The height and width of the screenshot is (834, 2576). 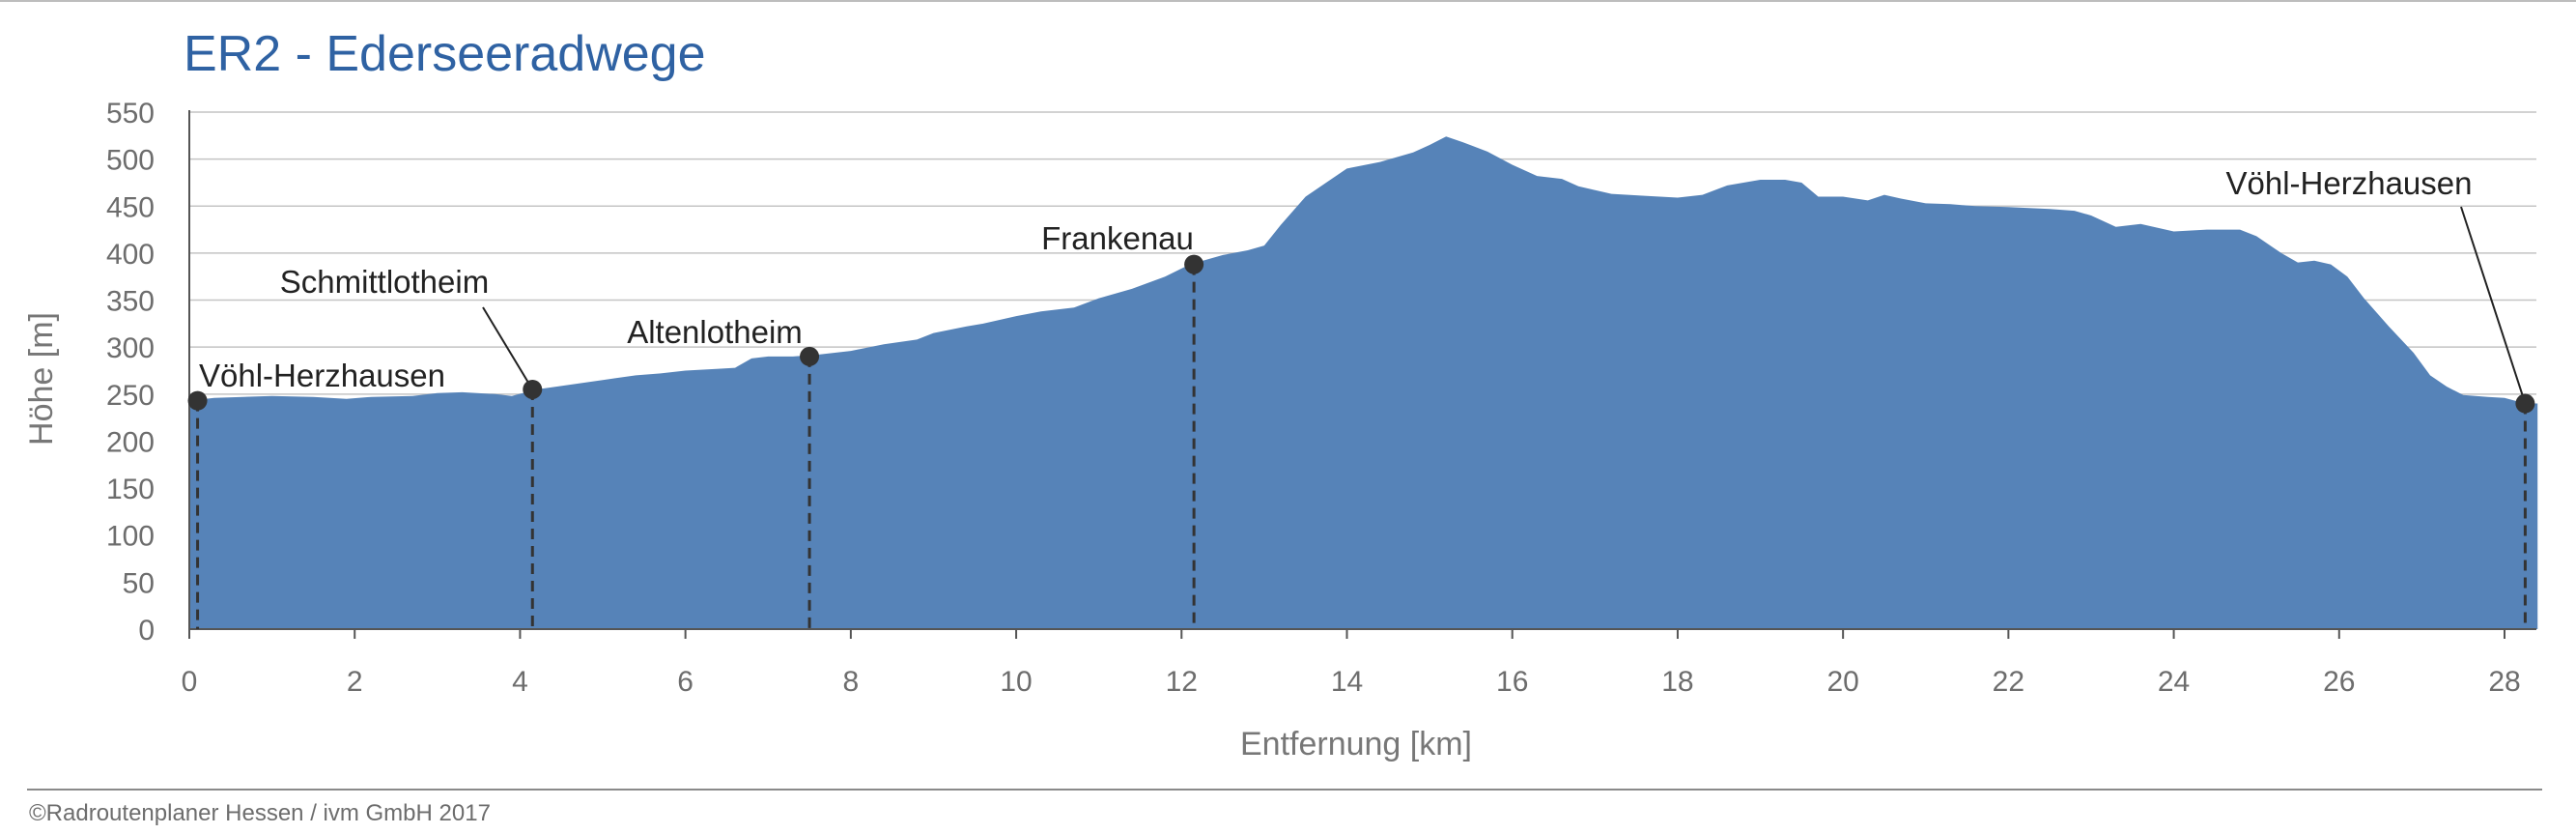 What do you see at coordinates (130, 161) in the screenshot?
I see `y-tick-label: 500` at bounding box center [130, 161].